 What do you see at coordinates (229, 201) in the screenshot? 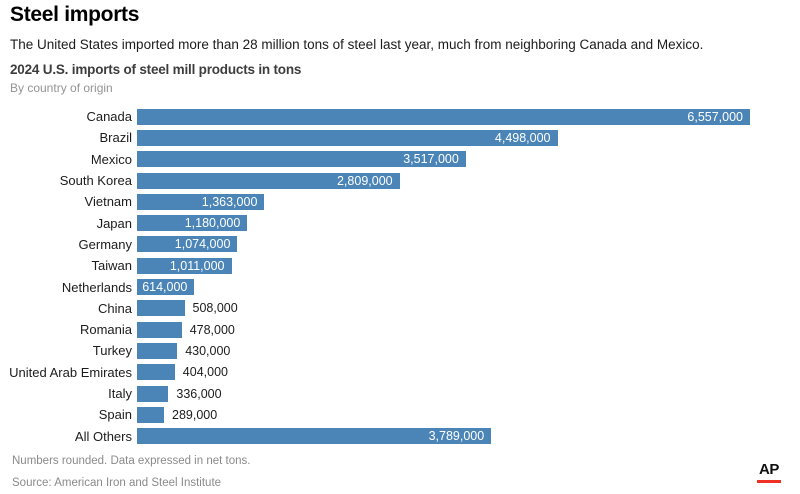
I see `value-label: 1,363,000` at bounding box center [229, 201].